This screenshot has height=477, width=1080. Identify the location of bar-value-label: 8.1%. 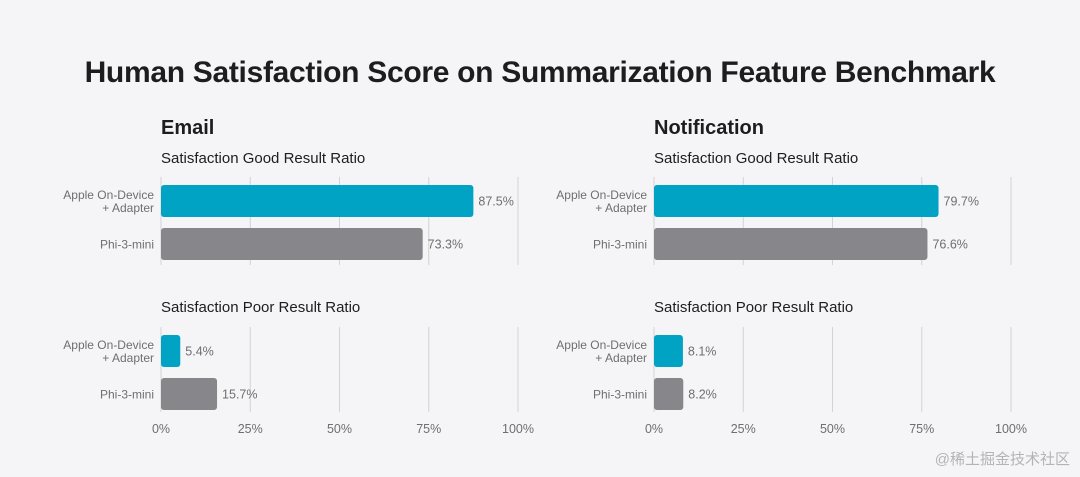
(702, 352).